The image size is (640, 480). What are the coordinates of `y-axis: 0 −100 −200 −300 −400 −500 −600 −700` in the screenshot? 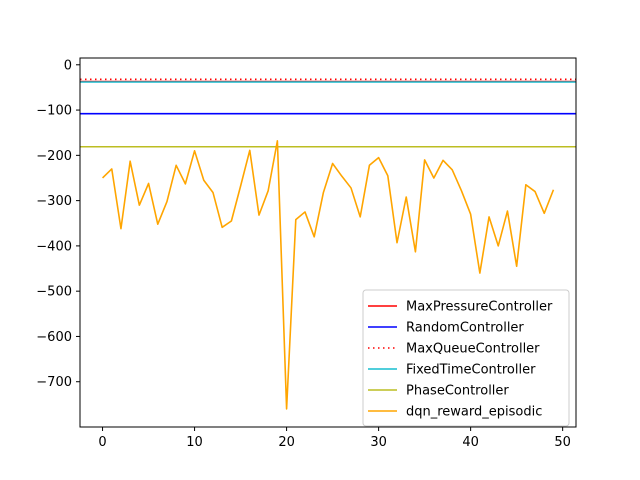 It's located at (58, 224).